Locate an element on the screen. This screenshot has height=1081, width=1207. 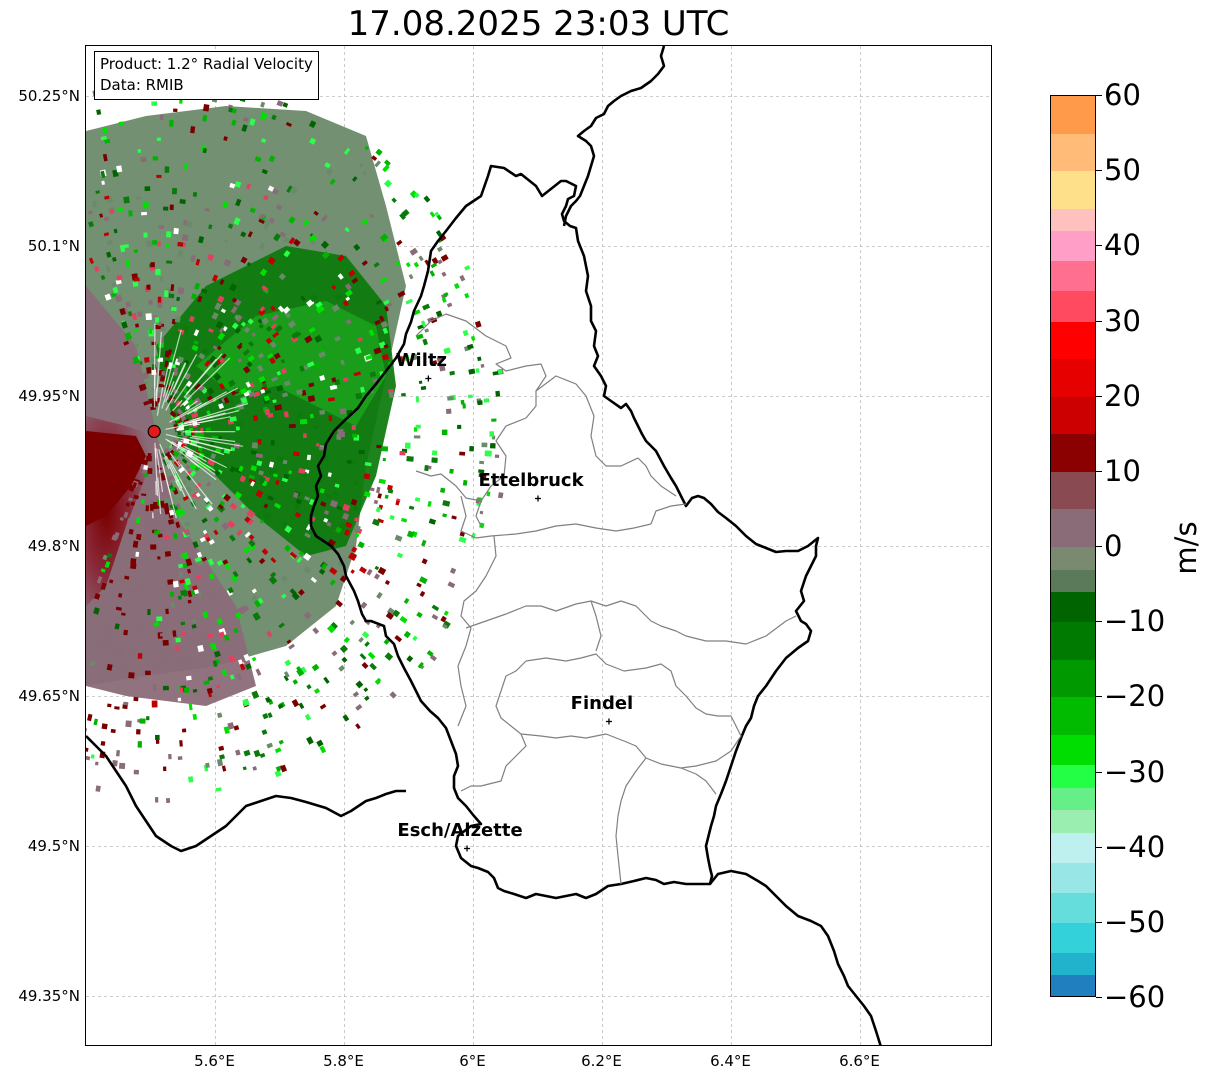
colorbar-tick-label: 10 is located at coordinates (1122, 470).